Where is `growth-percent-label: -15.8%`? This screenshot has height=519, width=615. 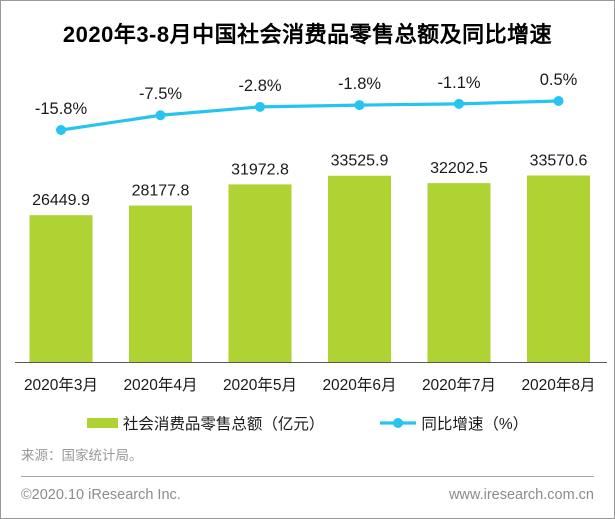
growth-percent-label: -15.8% is located at coordinates (61, 109).